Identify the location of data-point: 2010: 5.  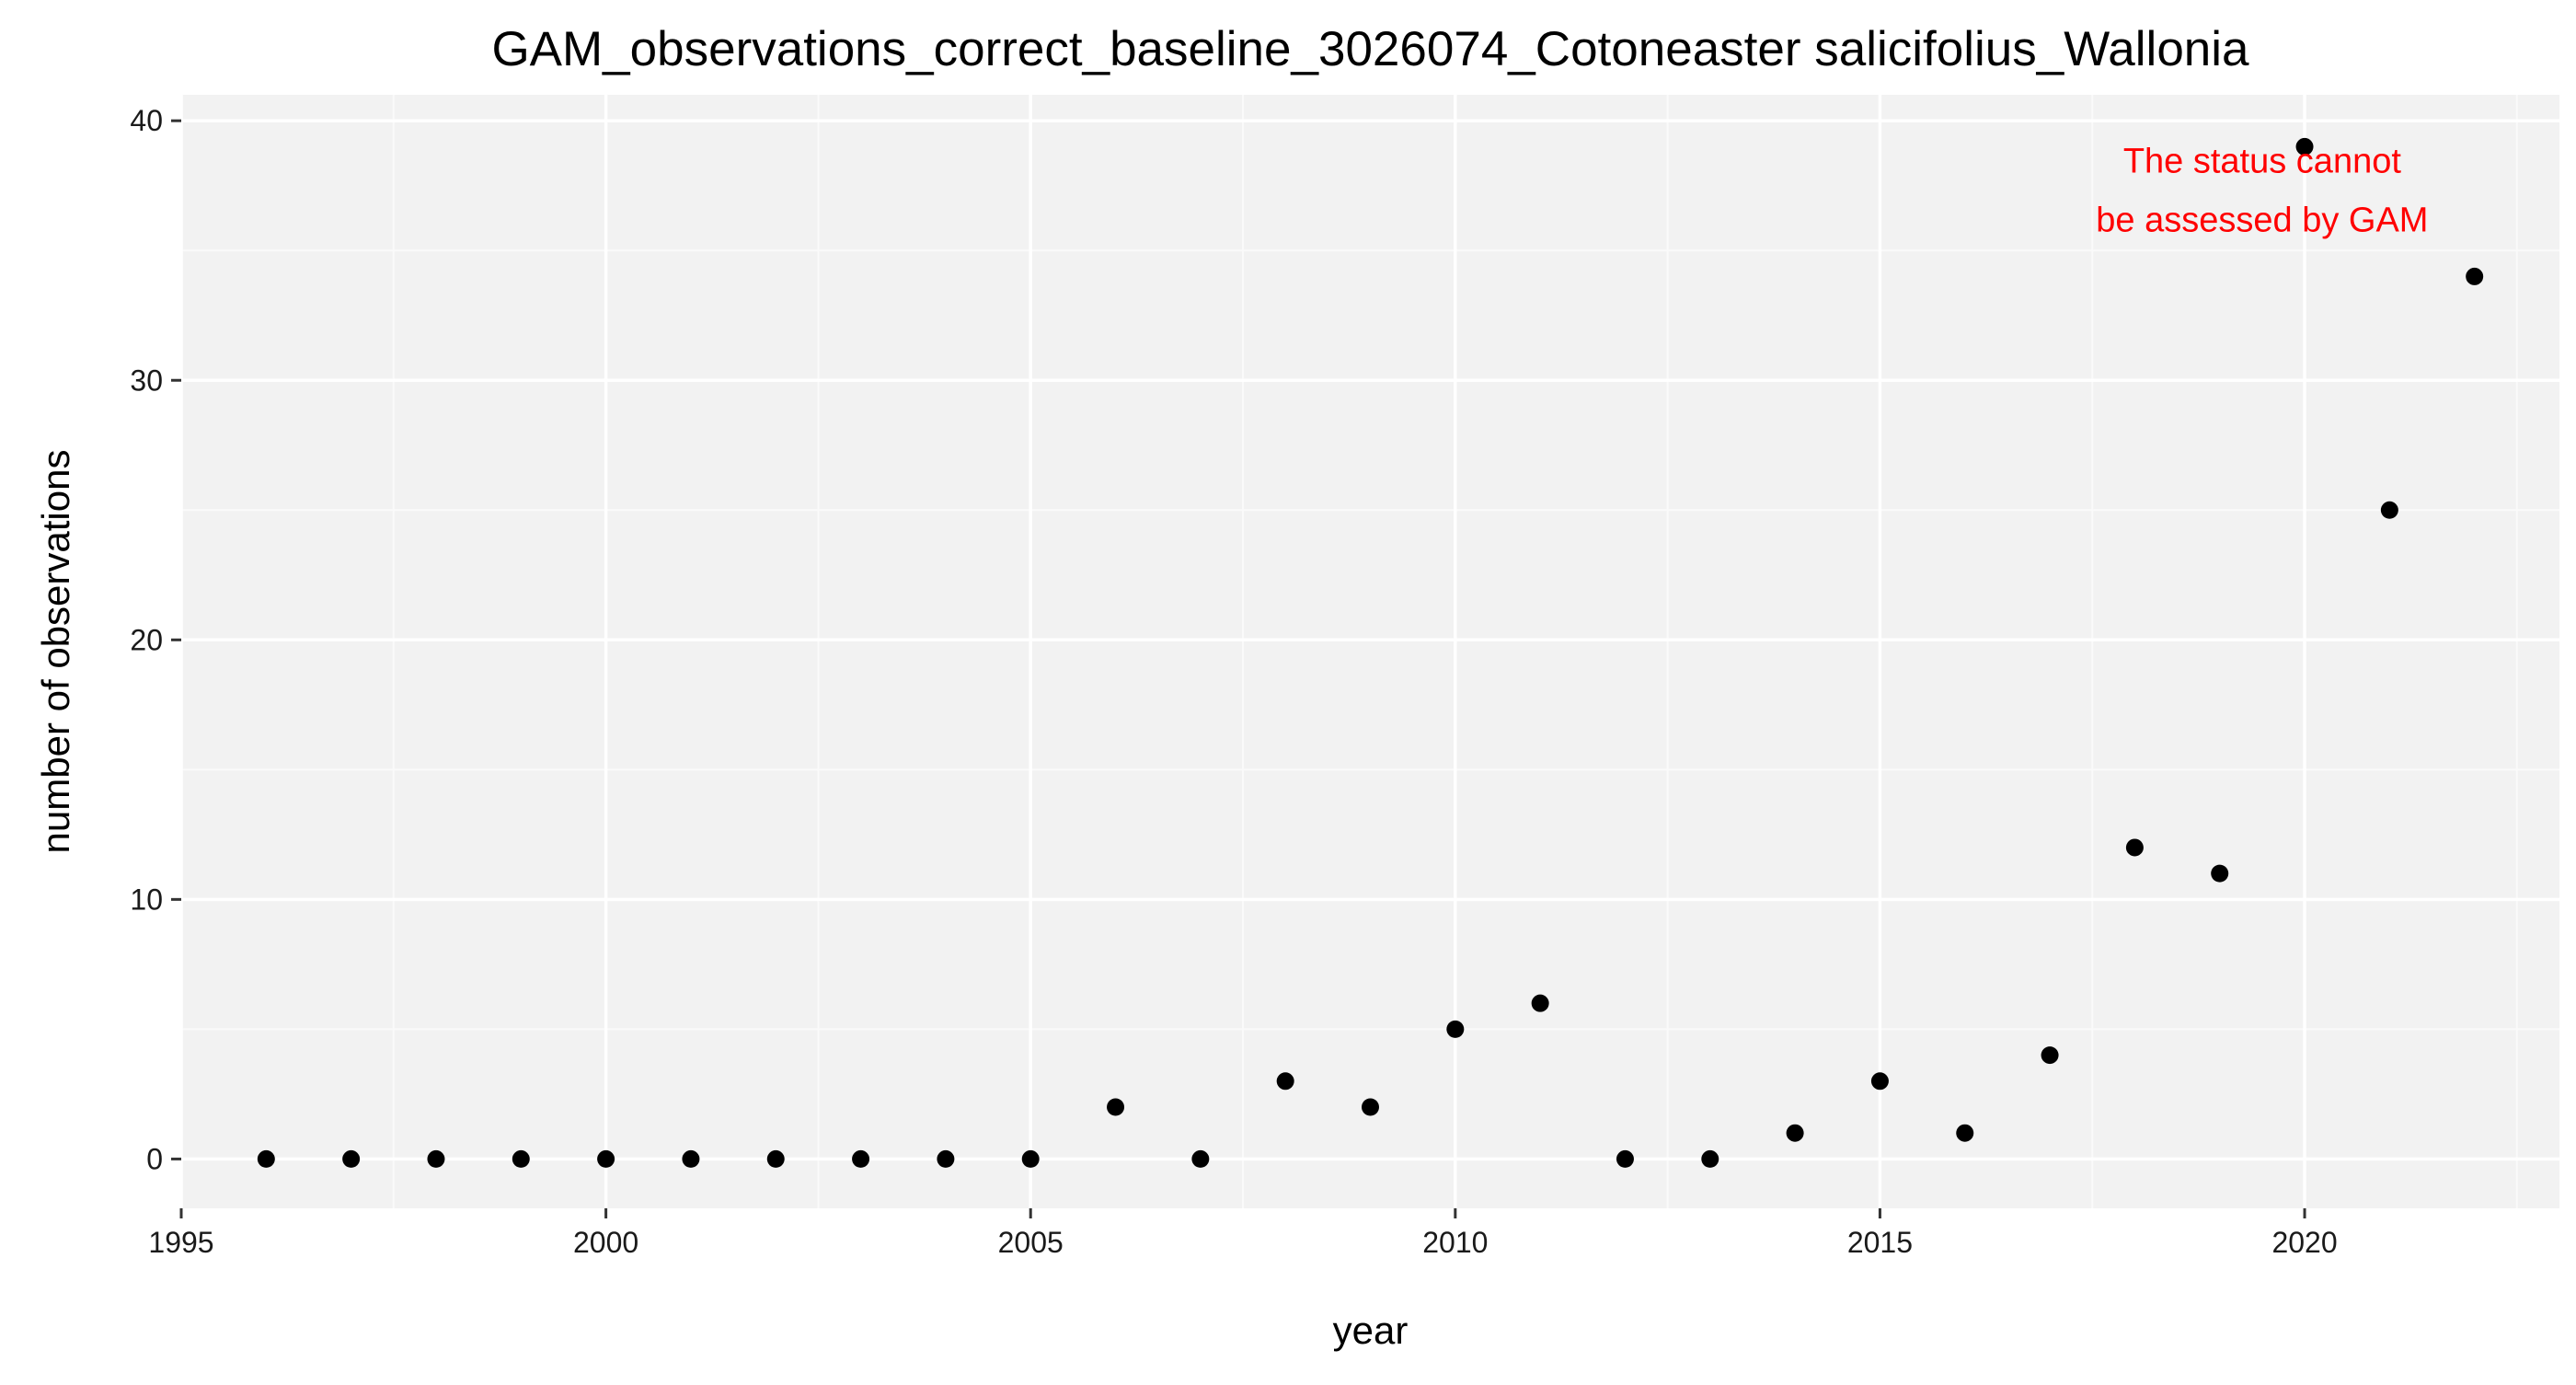
(1455, 1029).